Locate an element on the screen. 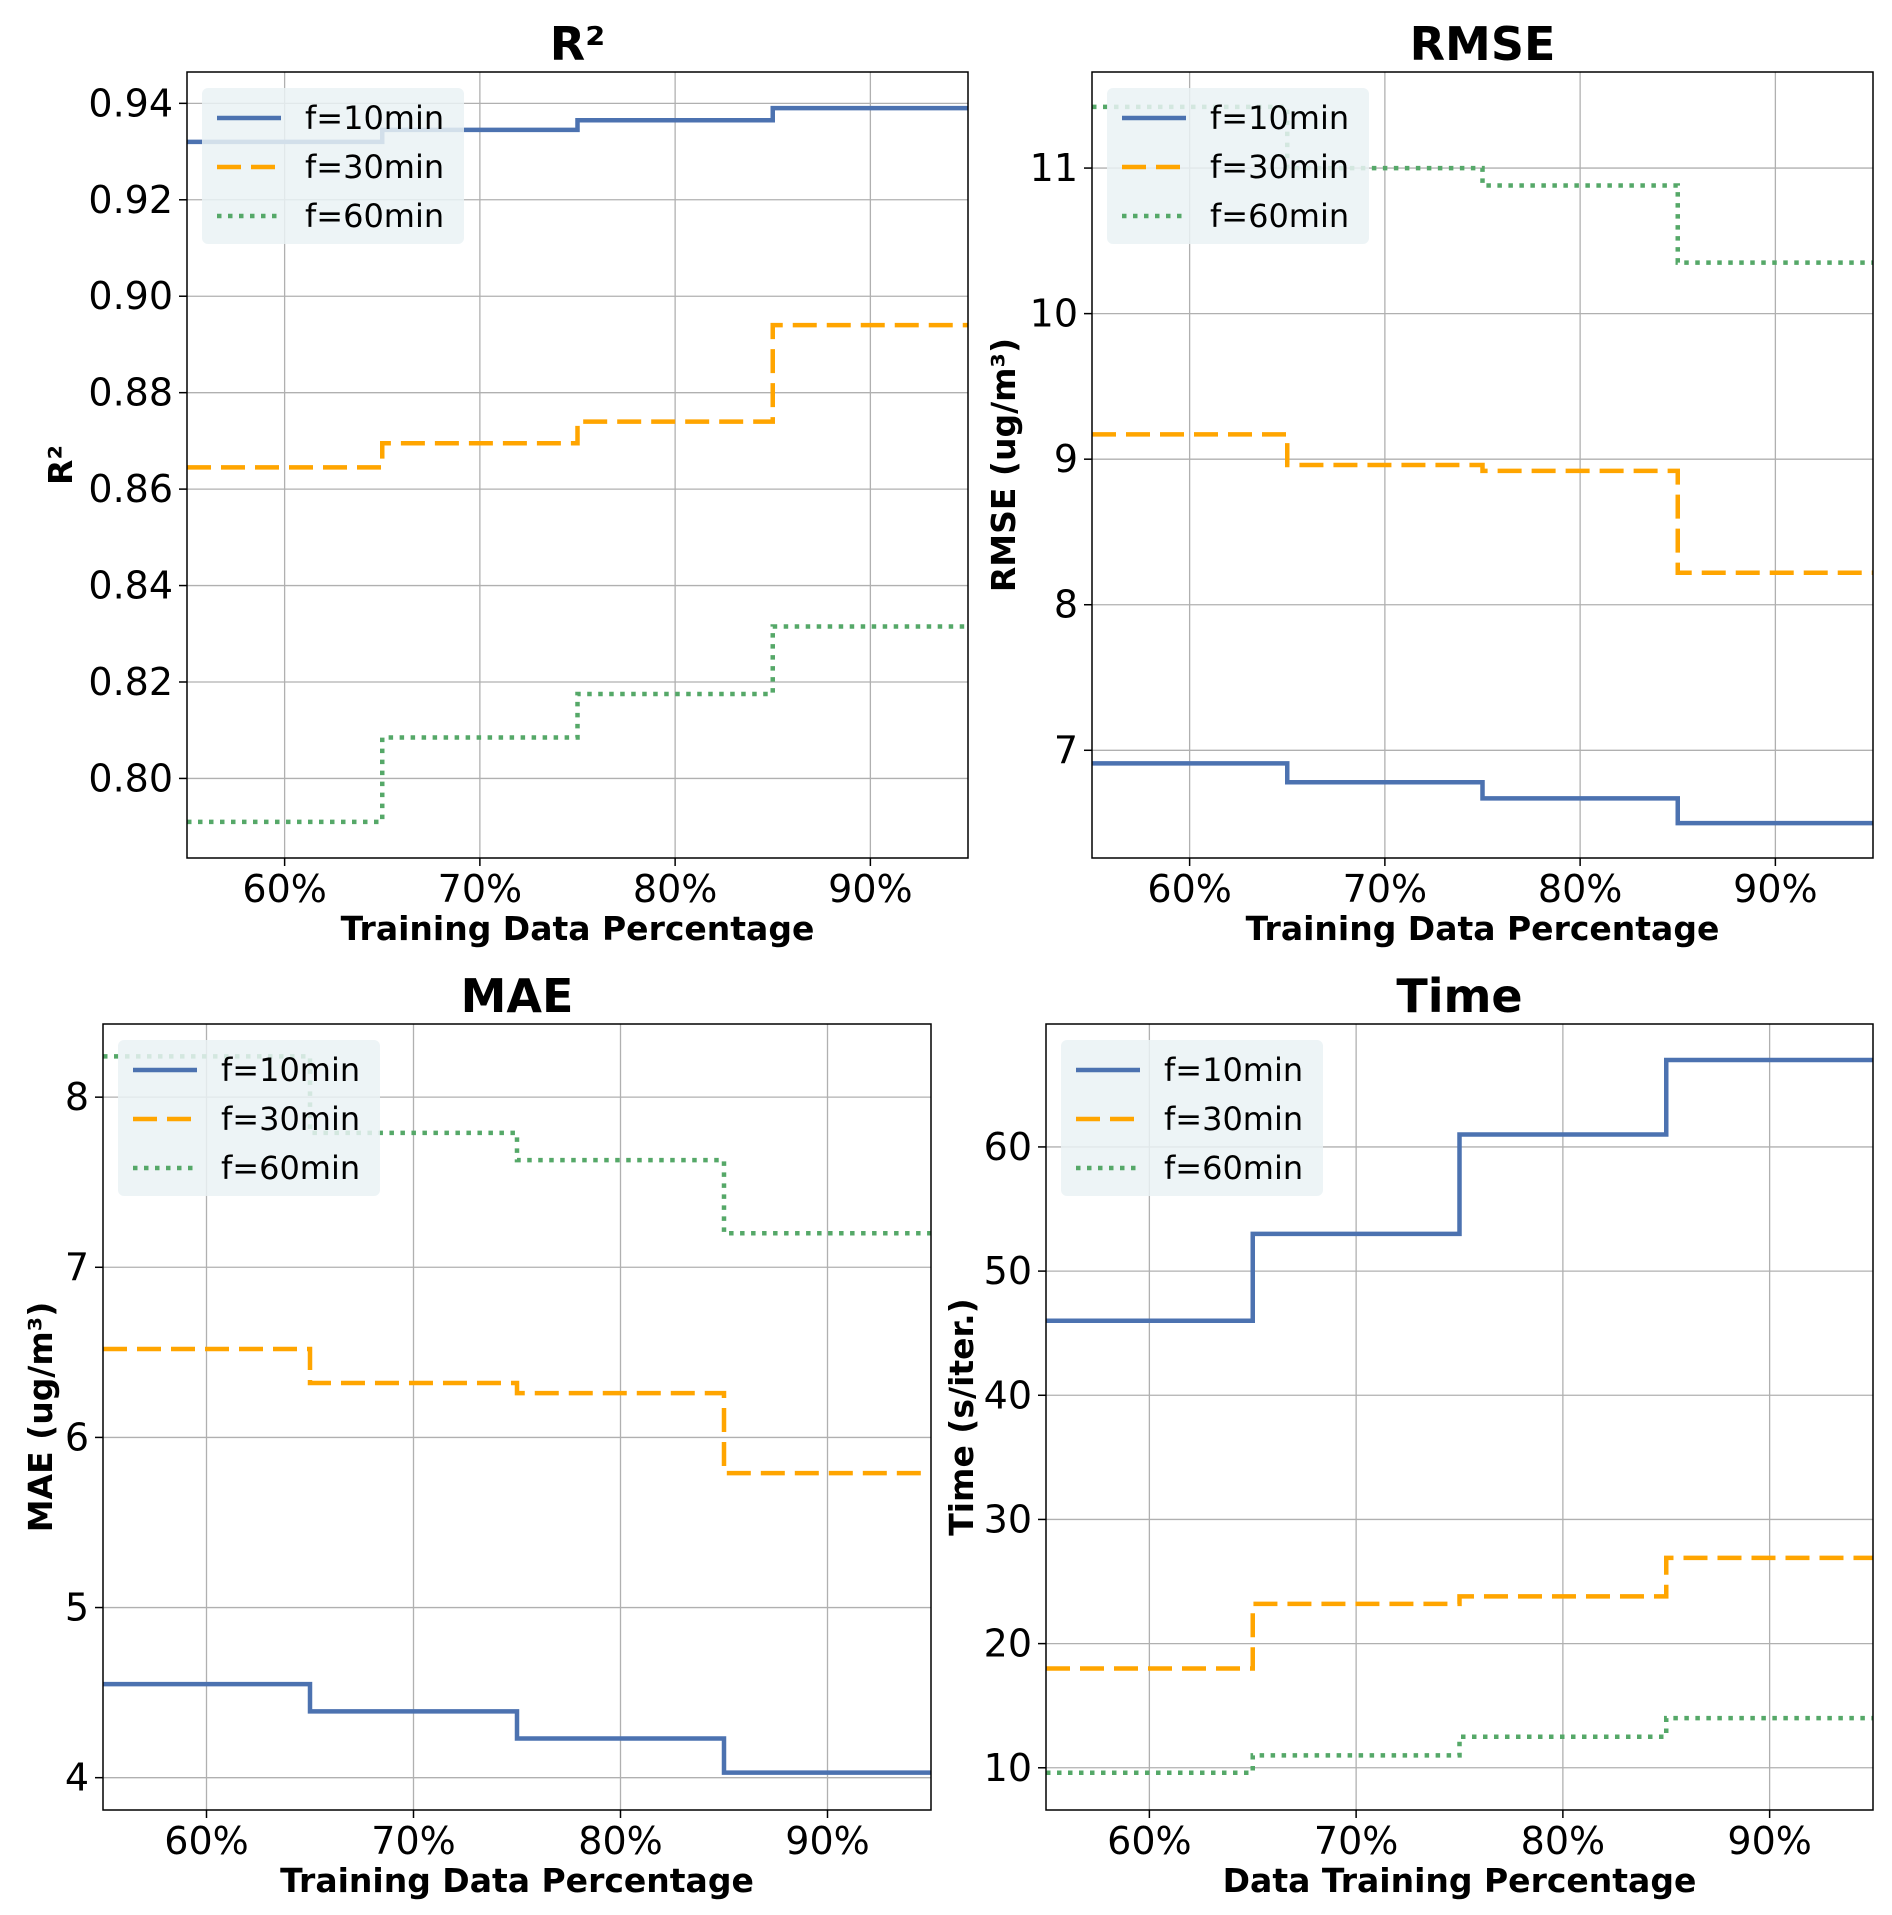  mae-xtick-label: 60% is located at coordinates (206, 1841).